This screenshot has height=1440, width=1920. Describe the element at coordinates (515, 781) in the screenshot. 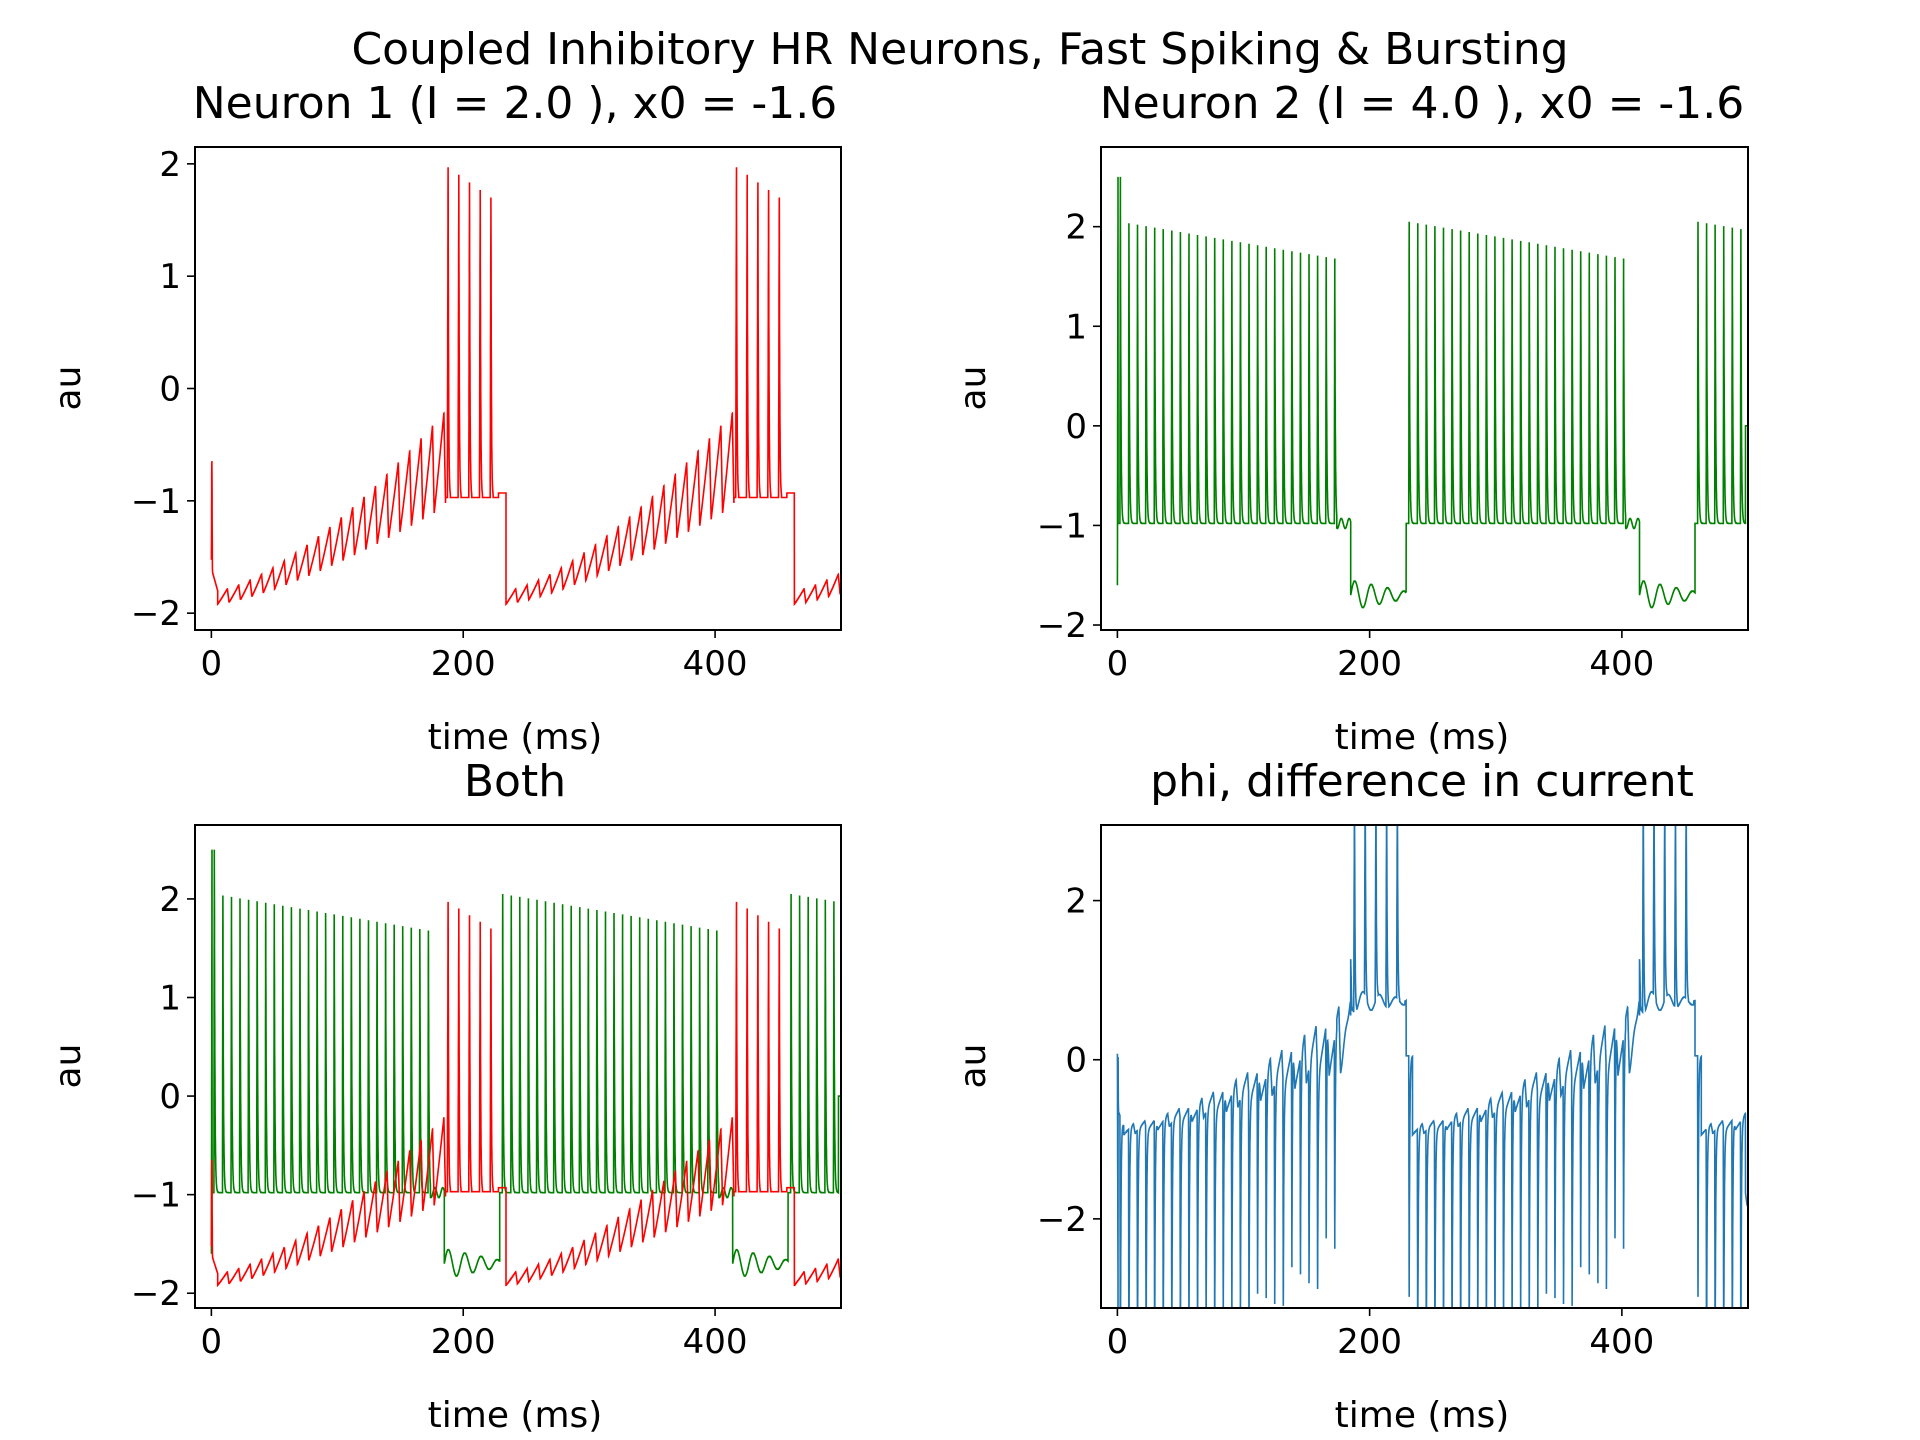

I see `subplot-title: Both` at that location.